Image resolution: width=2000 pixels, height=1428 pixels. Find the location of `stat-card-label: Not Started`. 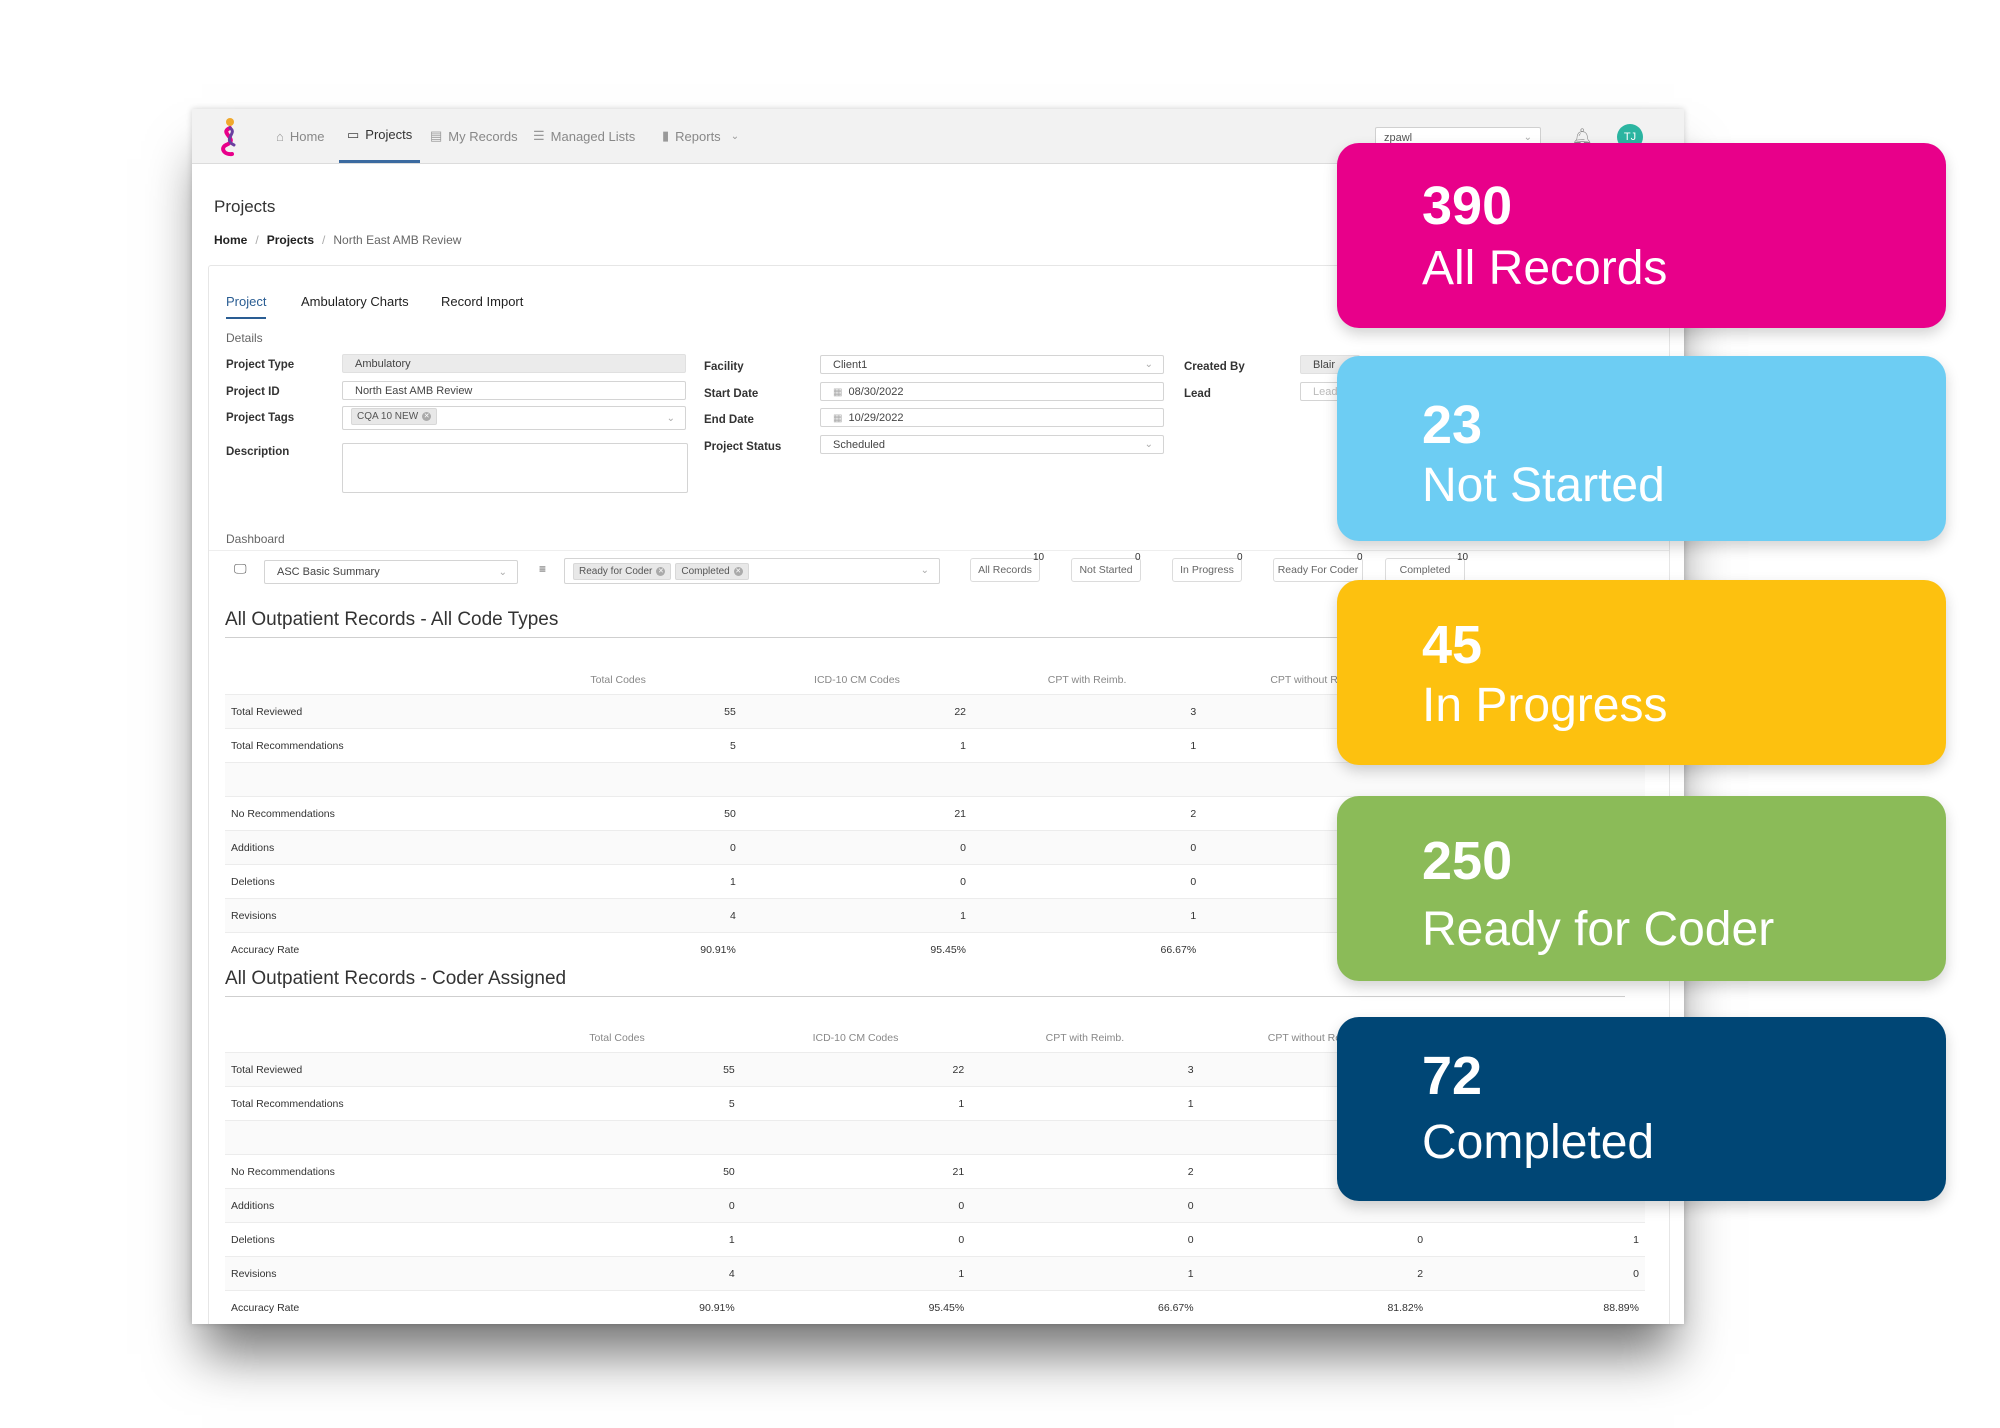

stat-card-label: Not Started is located at coordinates (1543, 485).